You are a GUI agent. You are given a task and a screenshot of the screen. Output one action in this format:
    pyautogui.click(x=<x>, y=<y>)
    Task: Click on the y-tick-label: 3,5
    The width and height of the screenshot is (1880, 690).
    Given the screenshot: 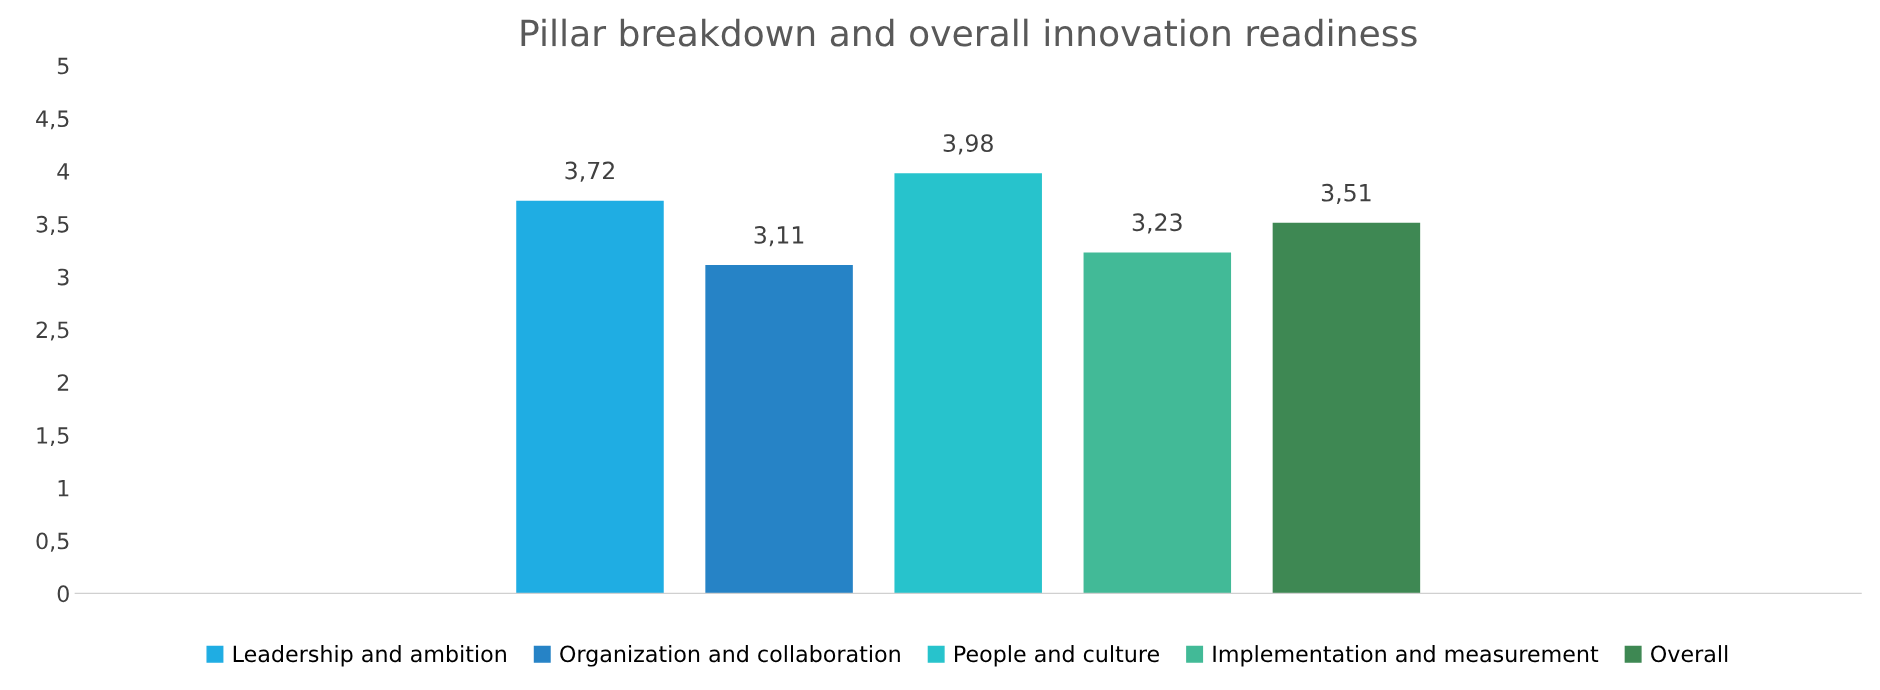 What is the action you would take?
    pyautogui.click(x=52, y=225)
    